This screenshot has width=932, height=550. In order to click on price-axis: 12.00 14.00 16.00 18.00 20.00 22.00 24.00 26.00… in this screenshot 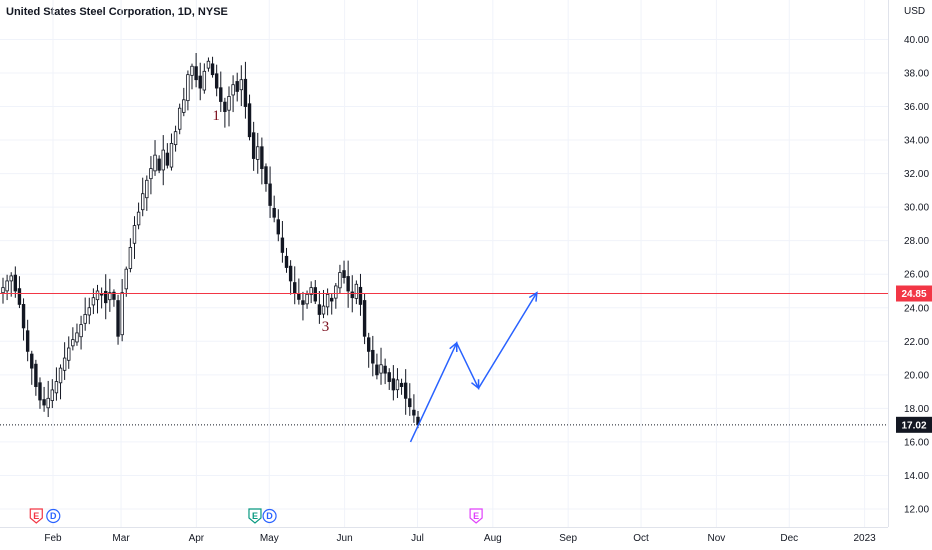, I will do `click(914, 275)`.